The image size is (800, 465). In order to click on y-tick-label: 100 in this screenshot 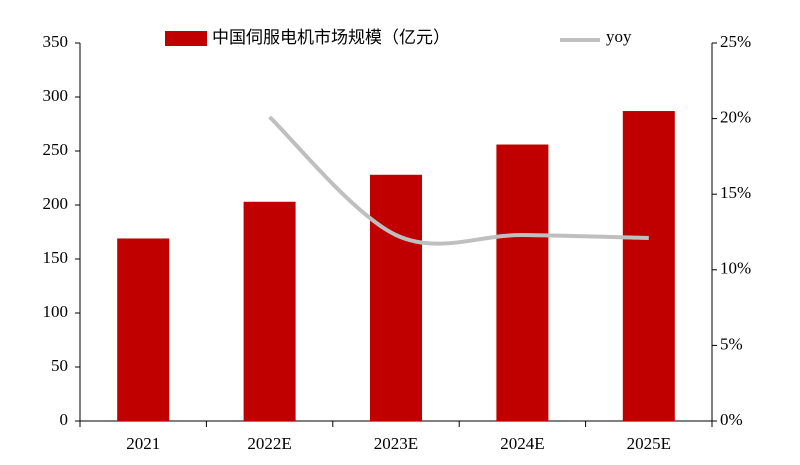, I will do `click(56, 311)`.